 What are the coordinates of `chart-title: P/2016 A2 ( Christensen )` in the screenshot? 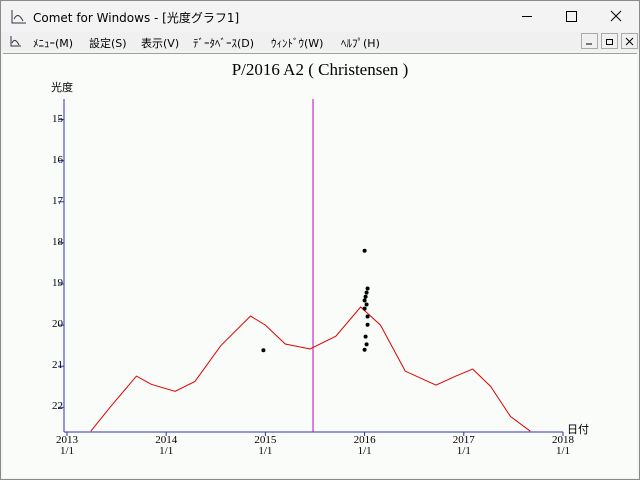 It's located at (320, 69).